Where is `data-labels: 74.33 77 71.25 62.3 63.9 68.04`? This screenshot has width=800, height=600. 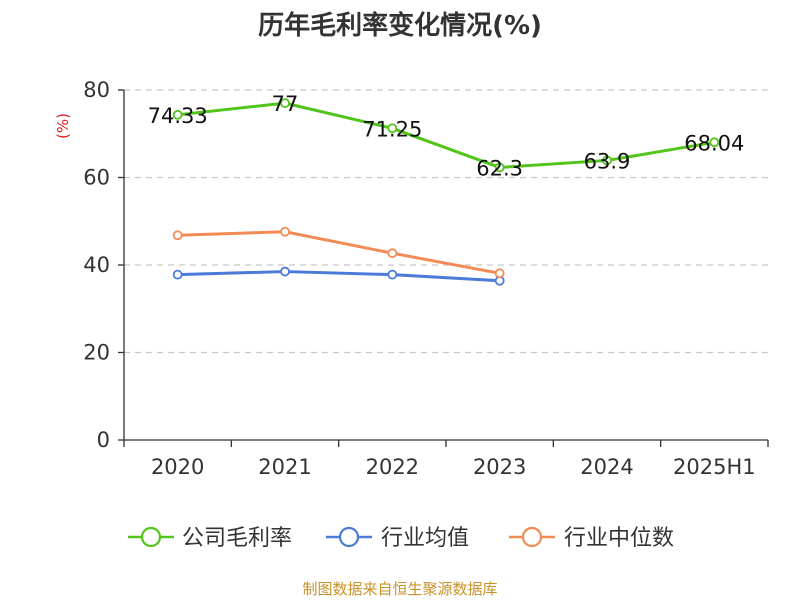
data-labels: 74.33 77 71.25 62.3 63.9 68.04 is located at coordinates (446, 136).